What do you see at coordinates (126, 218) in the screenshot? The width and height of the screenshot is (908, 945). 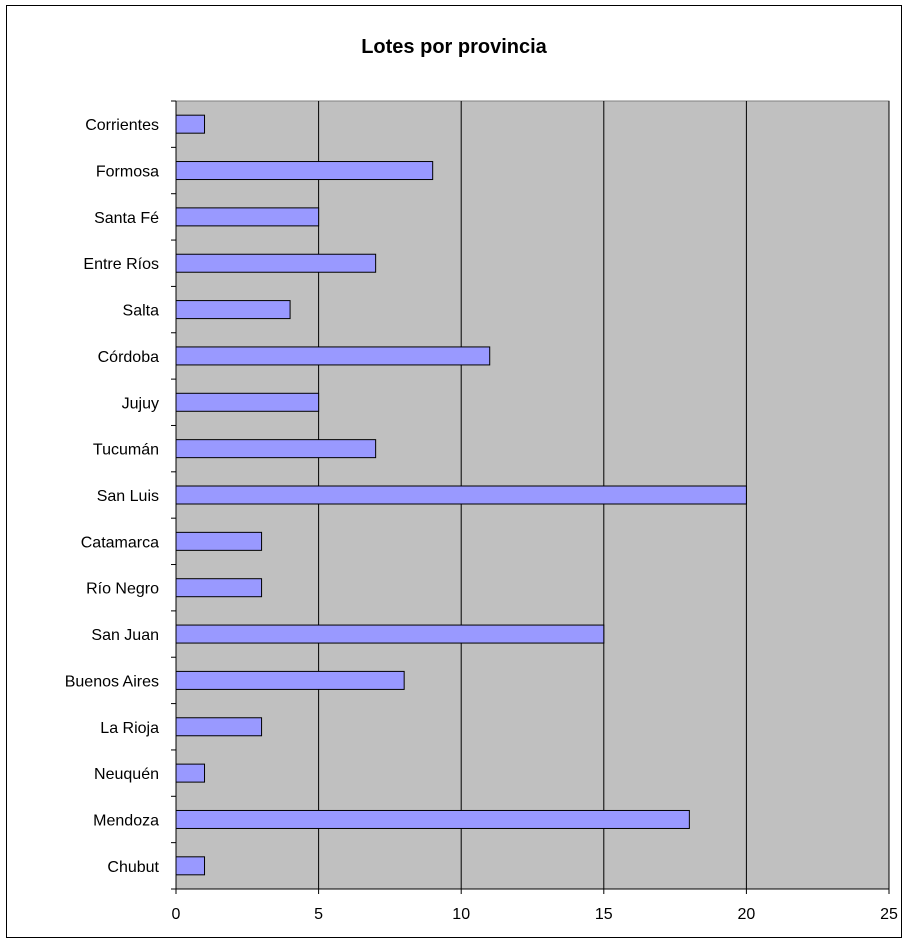 I see `category-label: Santa Fé` at bounding box center [126, 218].